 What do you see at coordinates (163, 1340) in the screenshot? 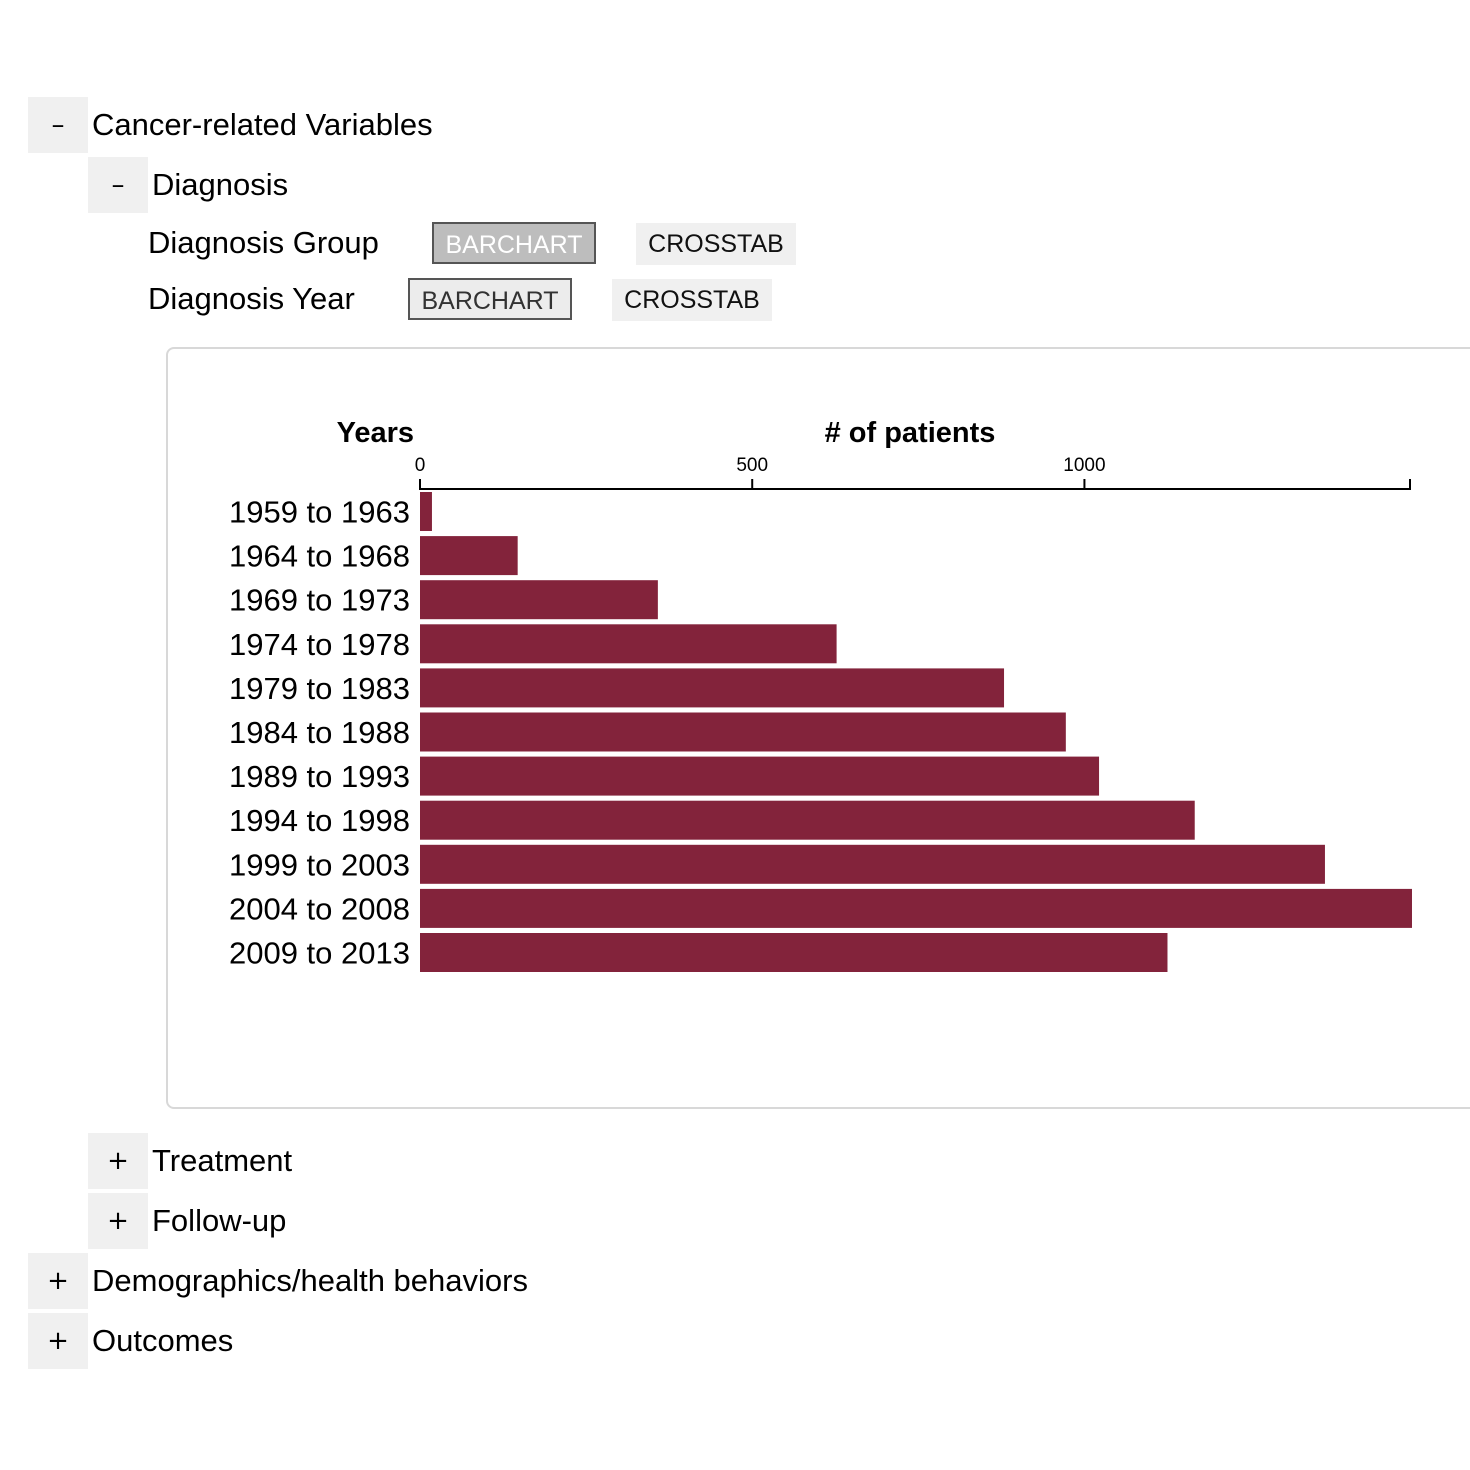
I see `outcomes-label: Outcomes` at bounding box center [163, 1340].